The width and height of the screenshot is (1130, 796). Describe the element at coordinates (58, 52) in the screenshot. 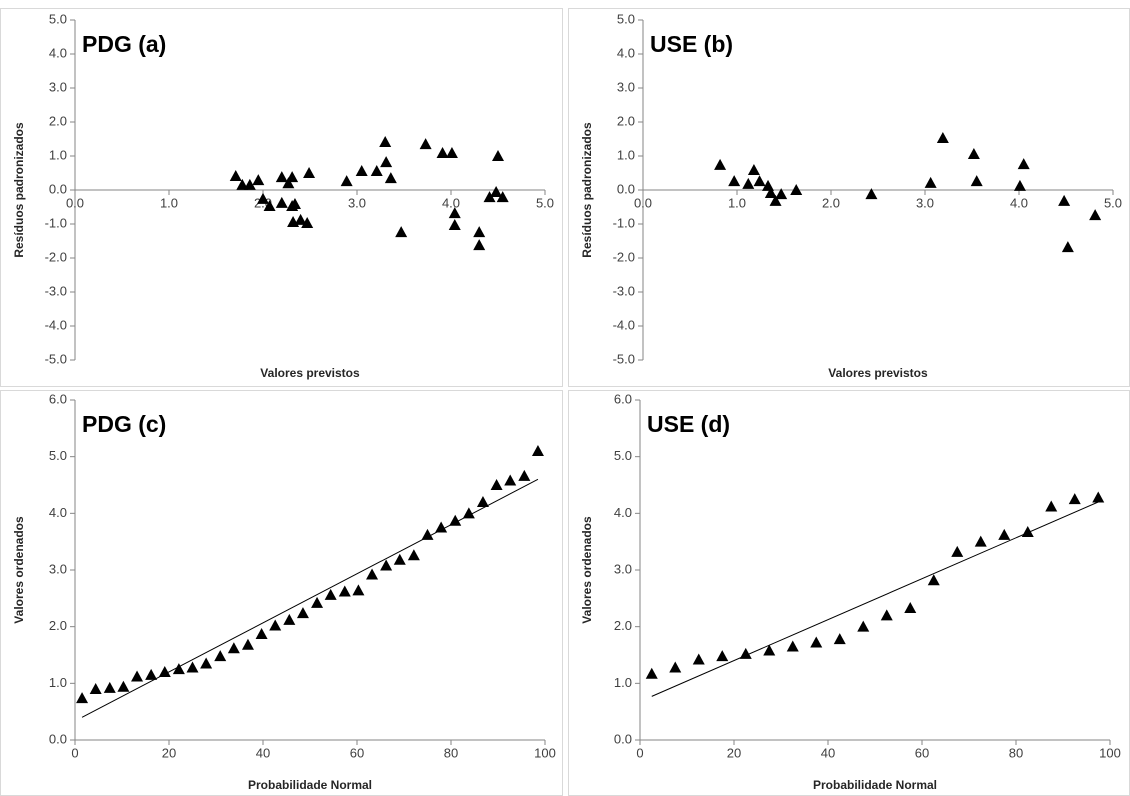

I see `y-tick-label: 4.0` at that location.